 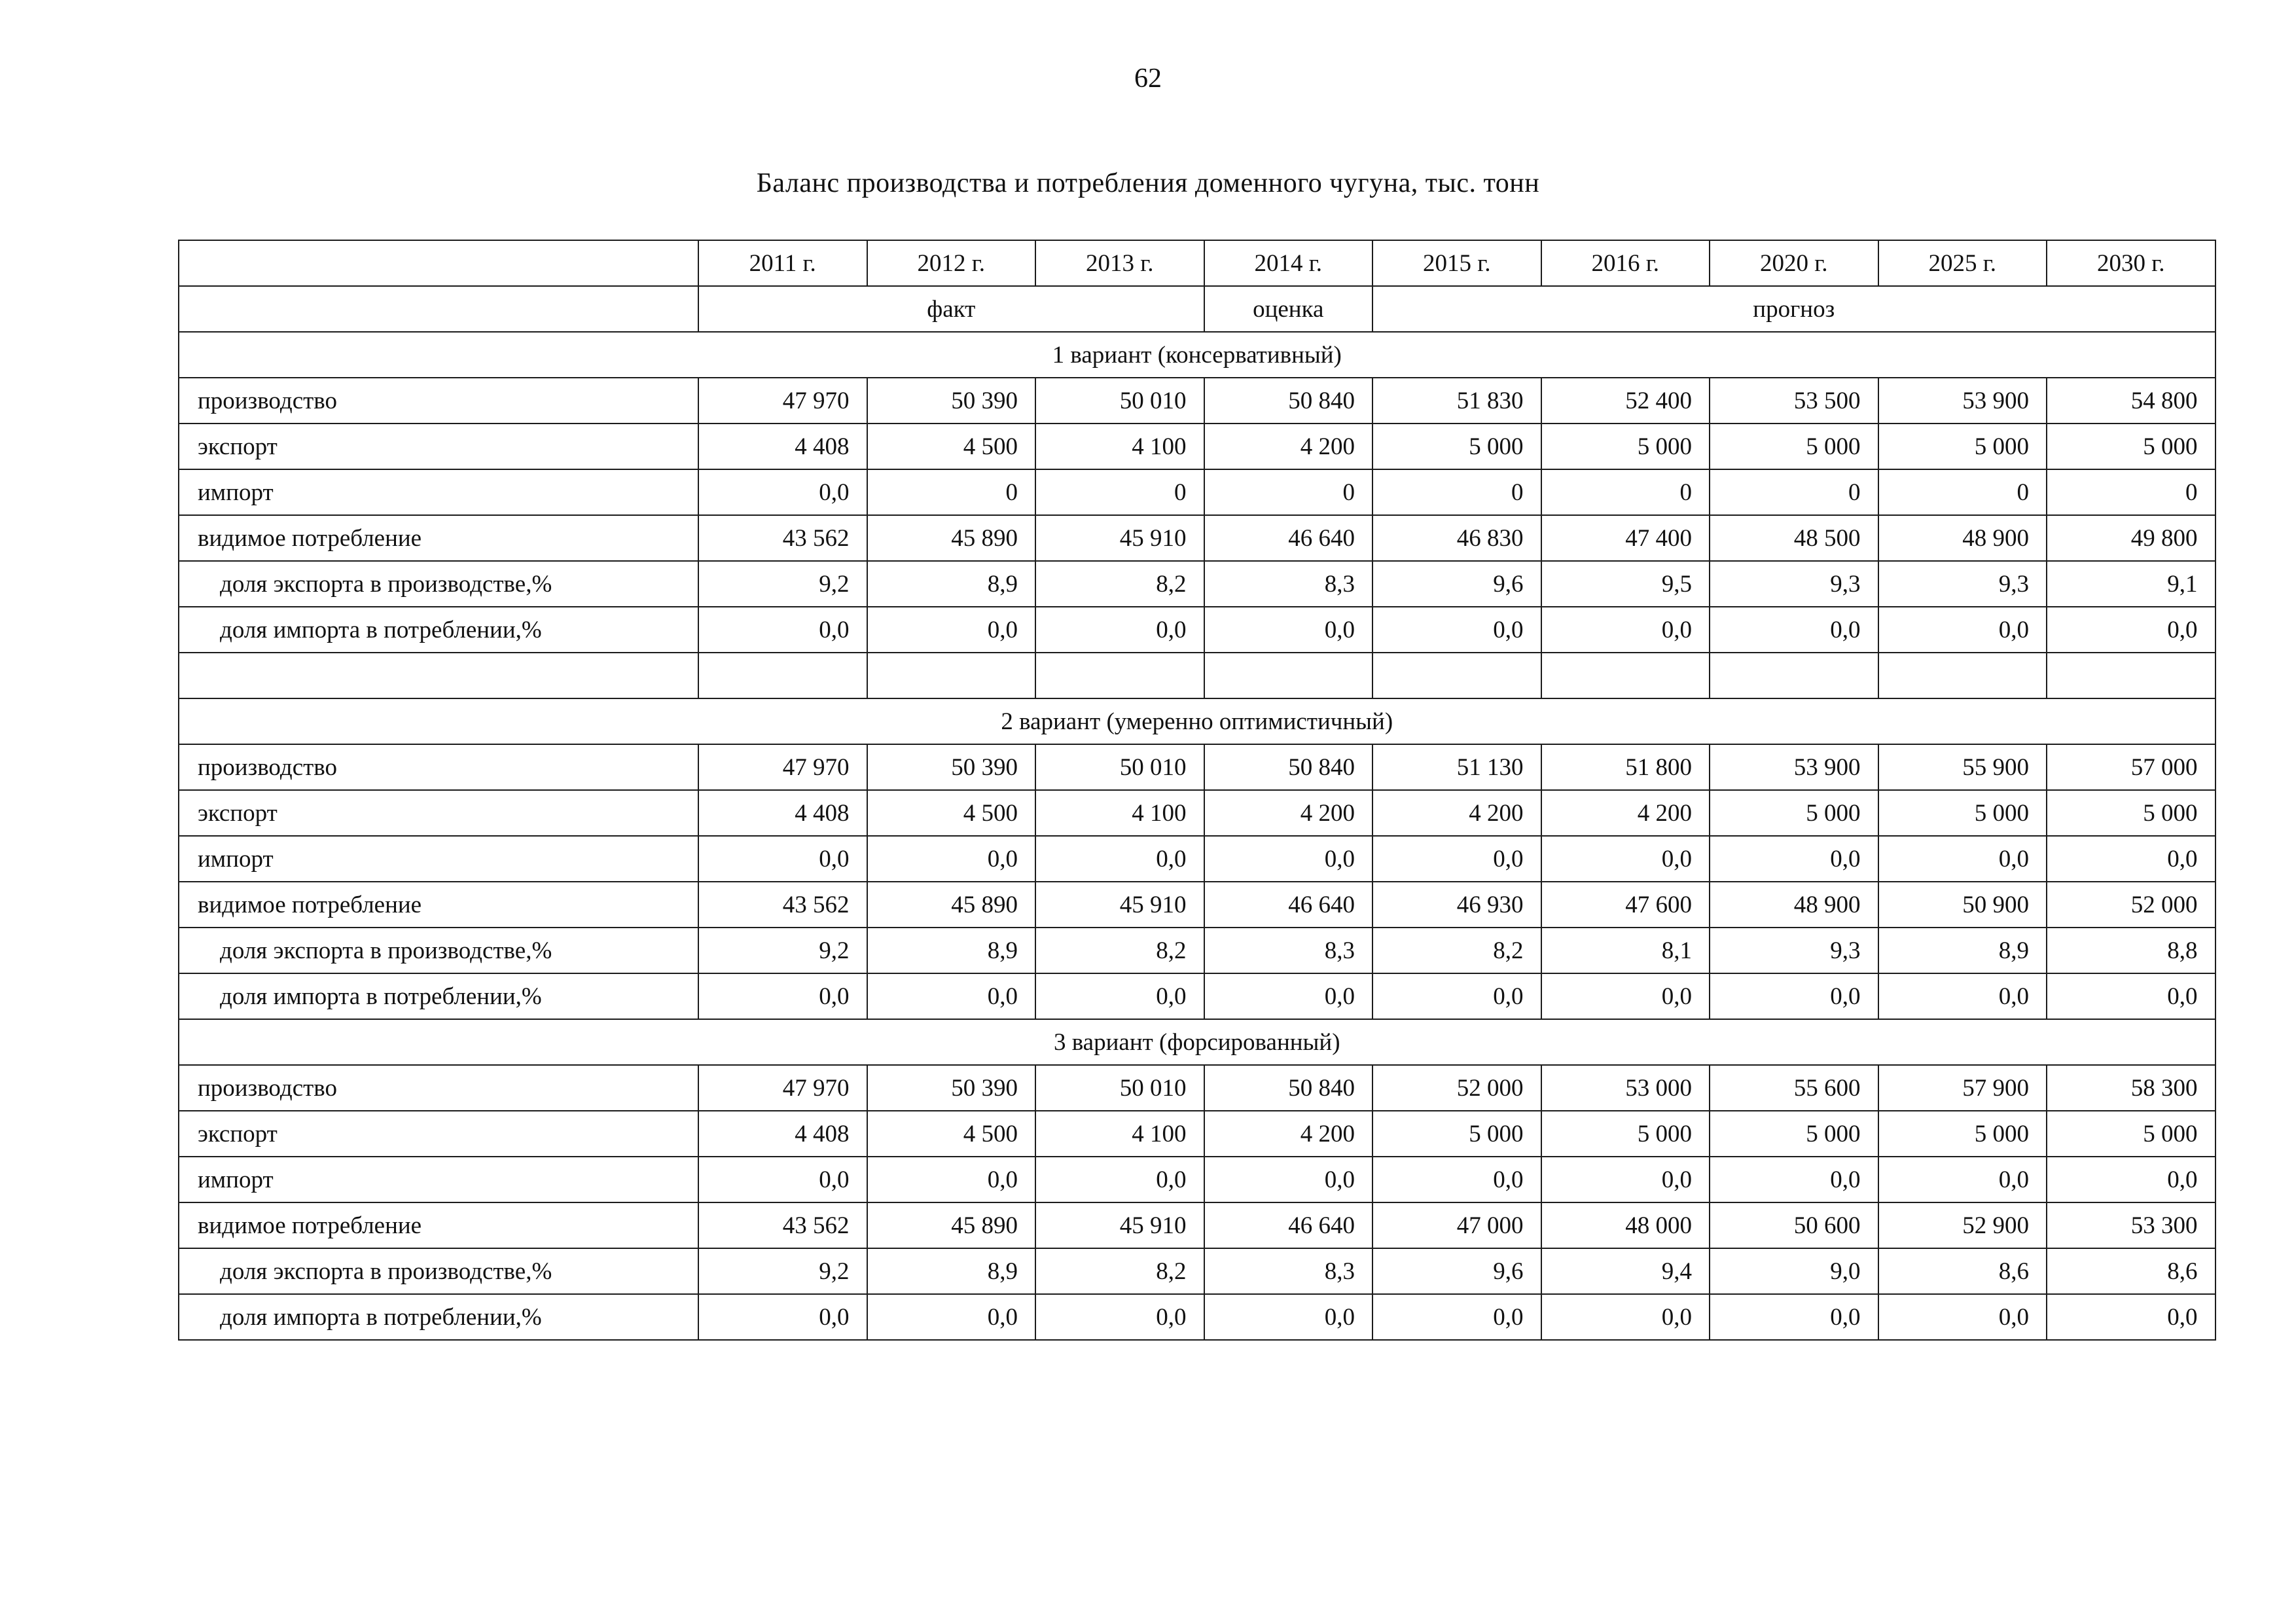 I want to click on row-label: доля импорта в потреблении,%, so click(x=438, y=629).